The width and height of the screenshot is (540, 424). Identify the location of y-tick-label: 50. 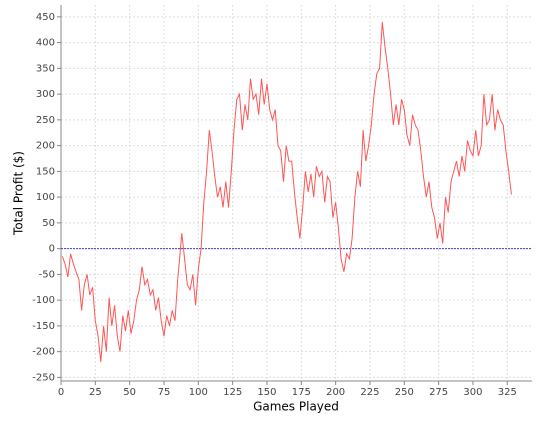
(48, 223).